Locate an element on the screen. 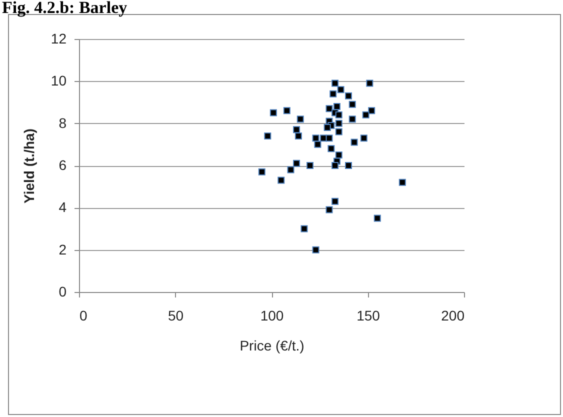 The image size is (563, 417). y-tick-label: 6 is located at coordinates (62, 165).